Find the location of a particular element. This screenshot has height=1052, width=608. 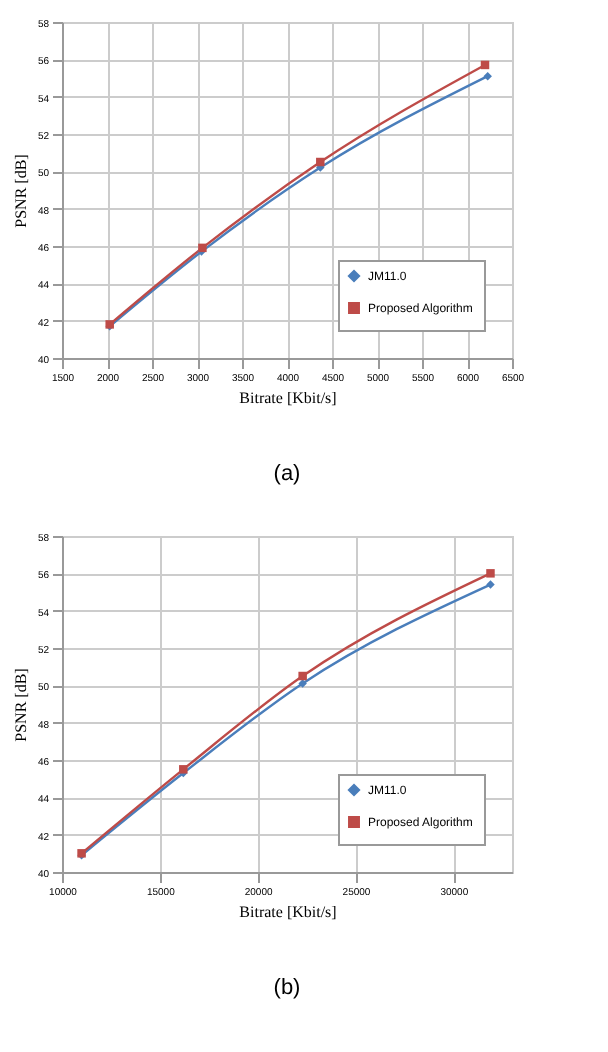

text: (b) is located at coordinates (287, 988).